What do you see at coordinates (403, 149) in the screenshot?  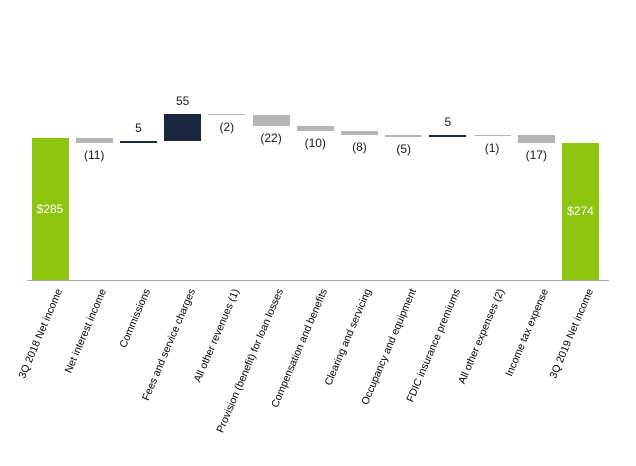 I see `value-label: (5)` at bounding box center [403, 149].